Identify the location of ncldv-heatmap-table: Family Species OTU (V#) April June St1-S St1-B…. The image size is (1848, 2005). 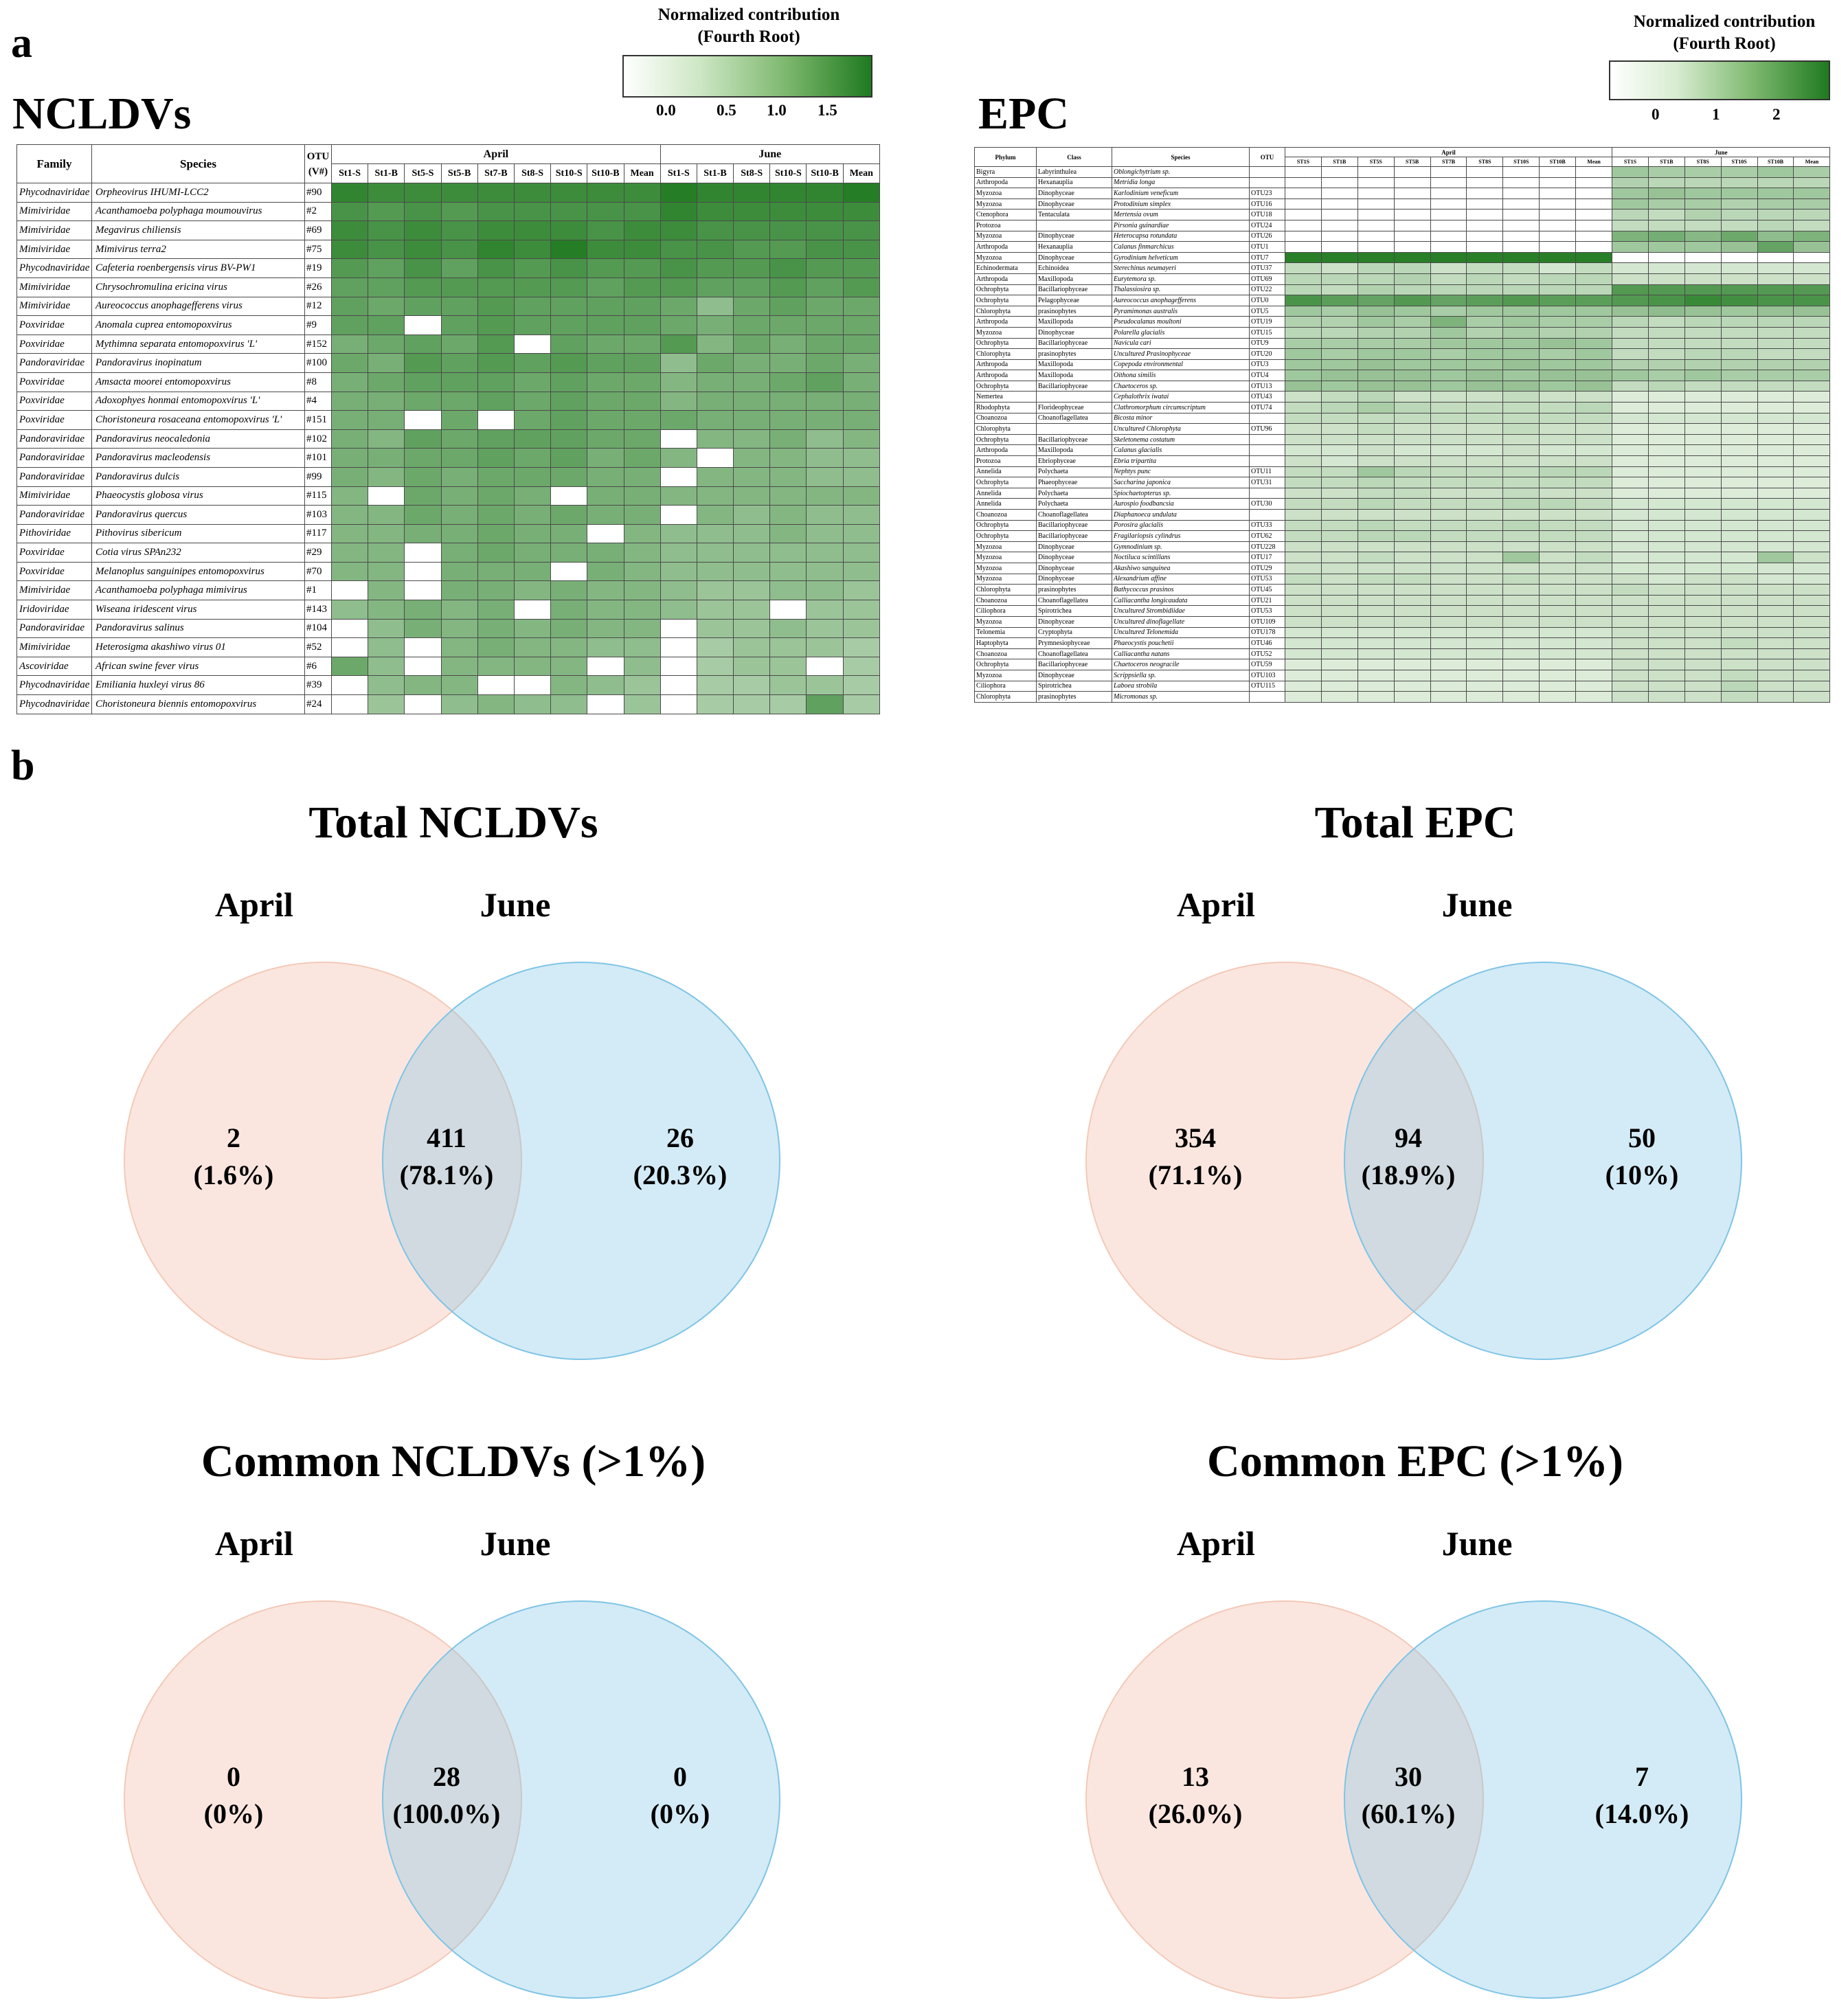
(448, 429).